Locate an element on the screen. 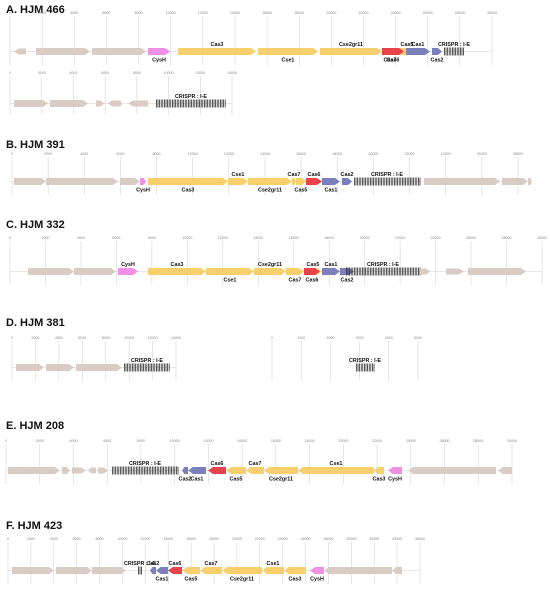 This screenshot has width=550, height=610. gene-label: Cas5 is located at coordinates (407, 45).